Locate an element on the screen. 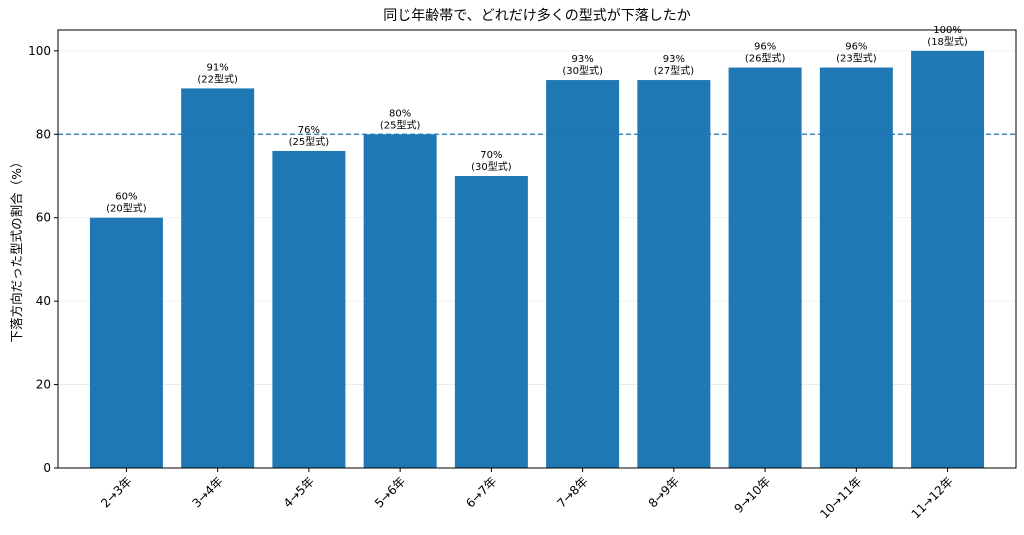 Image resolution: width=1024 pixels, height=535 pixels. x-tick-label: 6→7年 is located at coordinates (481, 492).